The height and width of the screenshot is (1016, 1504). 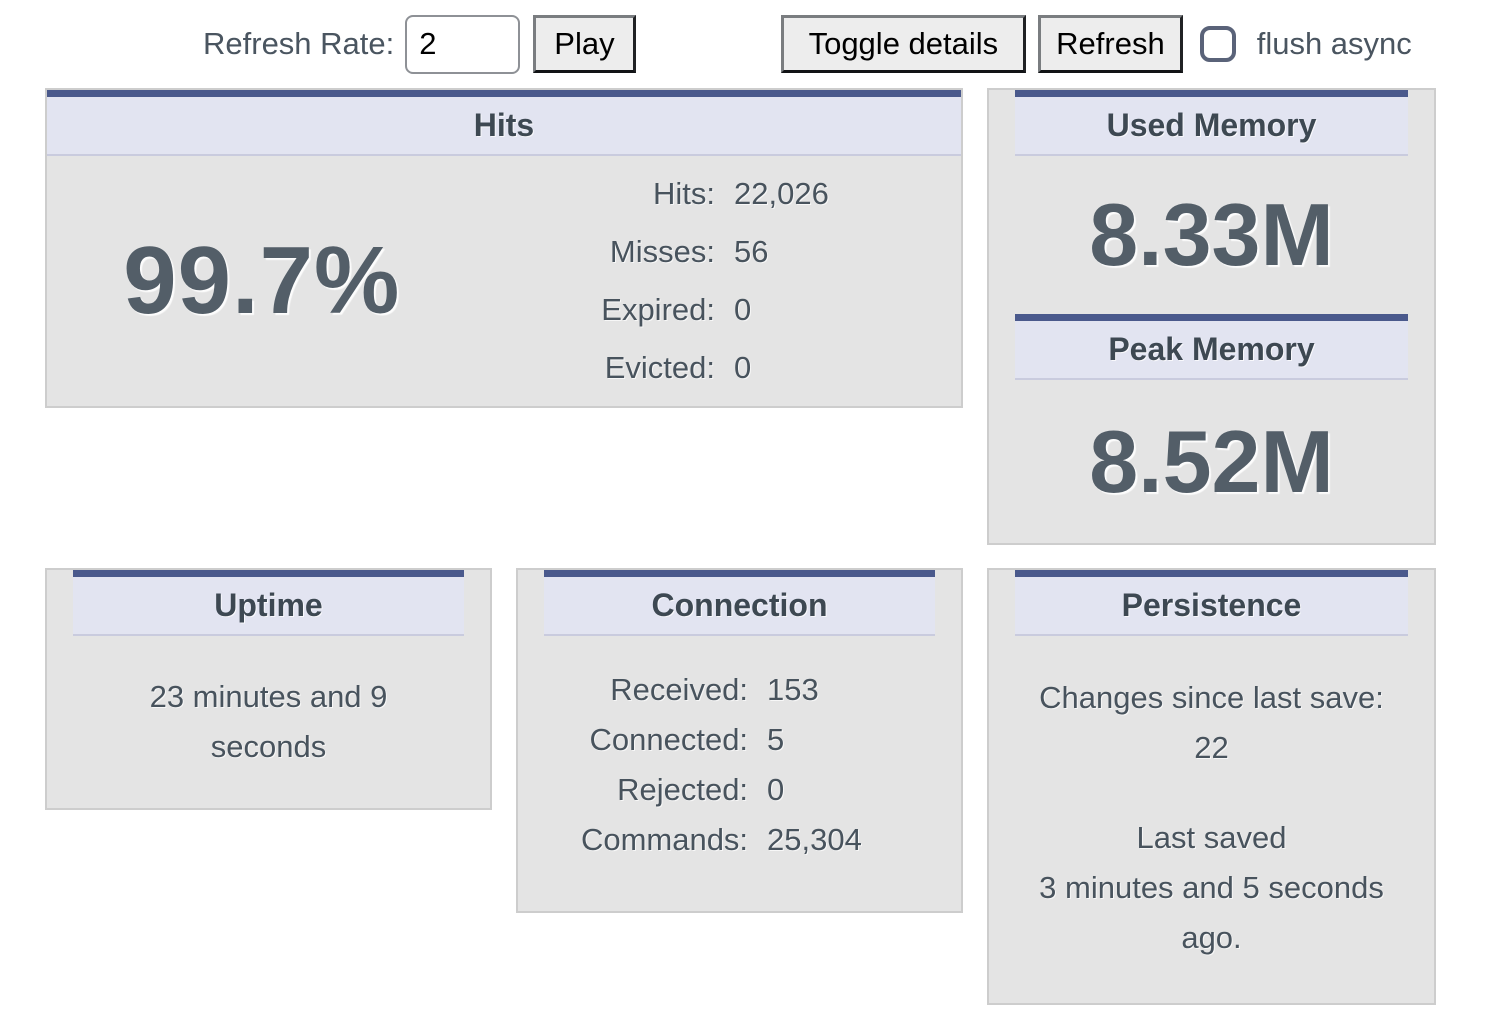 I want to click on refresh-rate-input, so click(x=463, y=44).